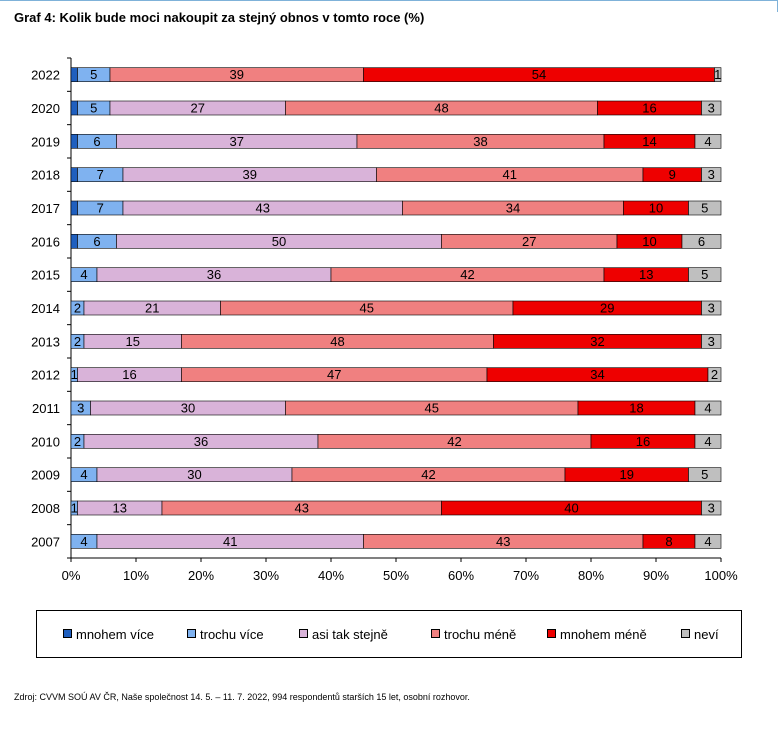 This screenshot has width=778, height=736. What do you see at coordinates (45, 341) in the screenshot?
I see `y-category-label: 2013` at bounding box center [45, 341].